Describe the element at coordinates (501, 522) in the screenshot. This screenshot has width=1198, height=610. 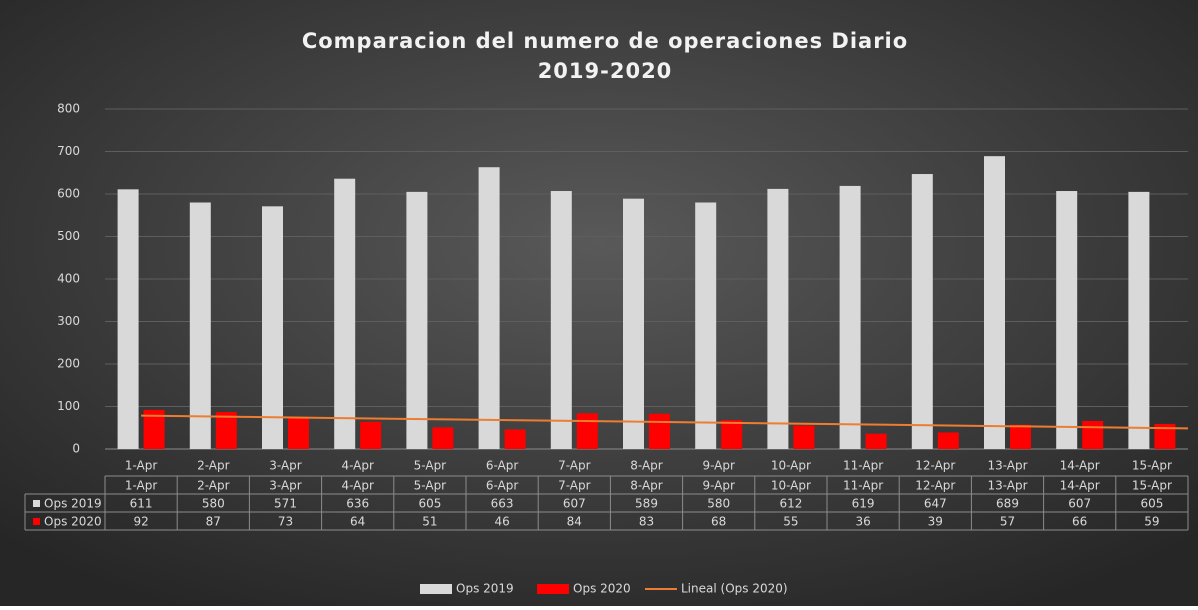
I see `table-cell: 46` at that location.